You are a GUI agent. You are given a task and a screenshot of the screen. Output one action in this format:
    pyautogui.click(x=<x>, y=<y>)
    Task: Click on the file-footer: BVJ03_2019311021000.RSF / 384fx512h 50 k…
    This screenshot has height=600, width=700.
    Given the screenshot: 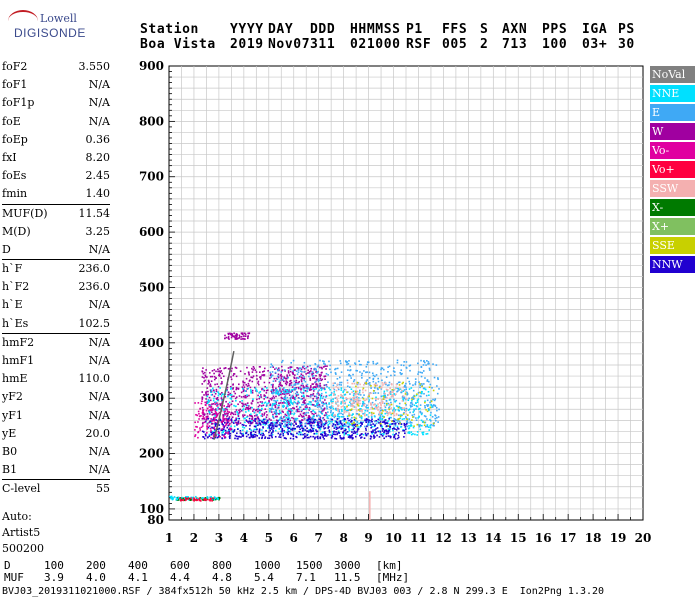 What is the action you would take?
    pyautogui.click(x=303, y=591)
    